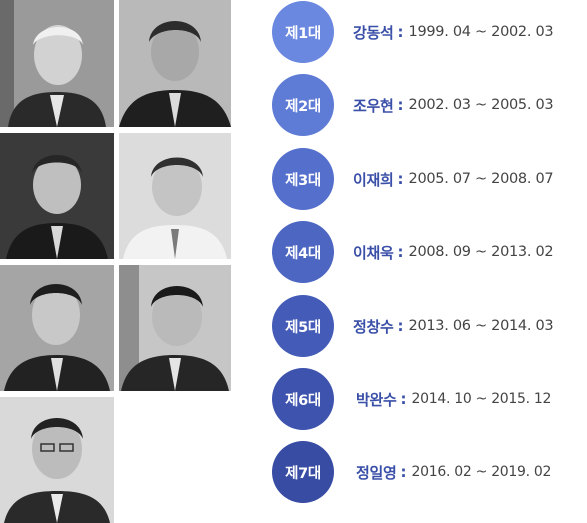 This screenshot has height=523, width=587. What do you see at coordinates (481, 472) in the screenshot?
I see `term-period: 2016. 02 ~ 2019. 02` at bounding box center [481, 472].